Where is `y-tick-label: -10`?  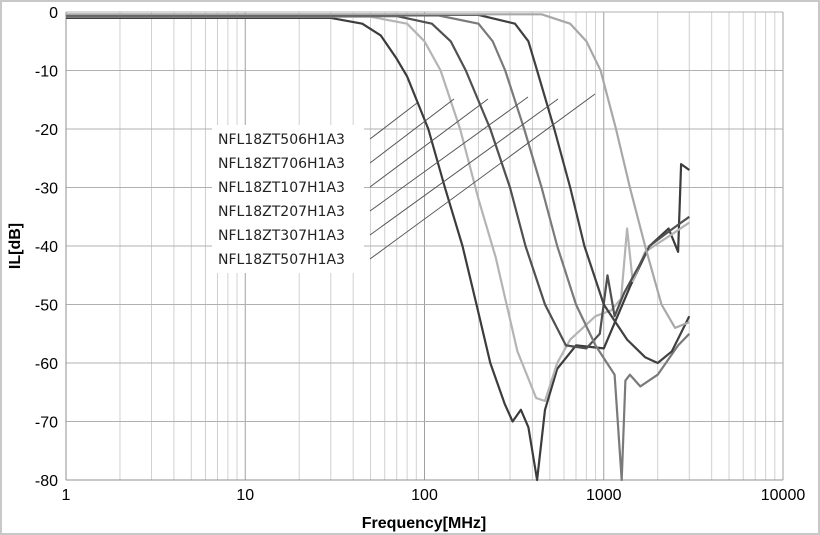 y-tick-label: -10 is located at coordinates (46, 72).